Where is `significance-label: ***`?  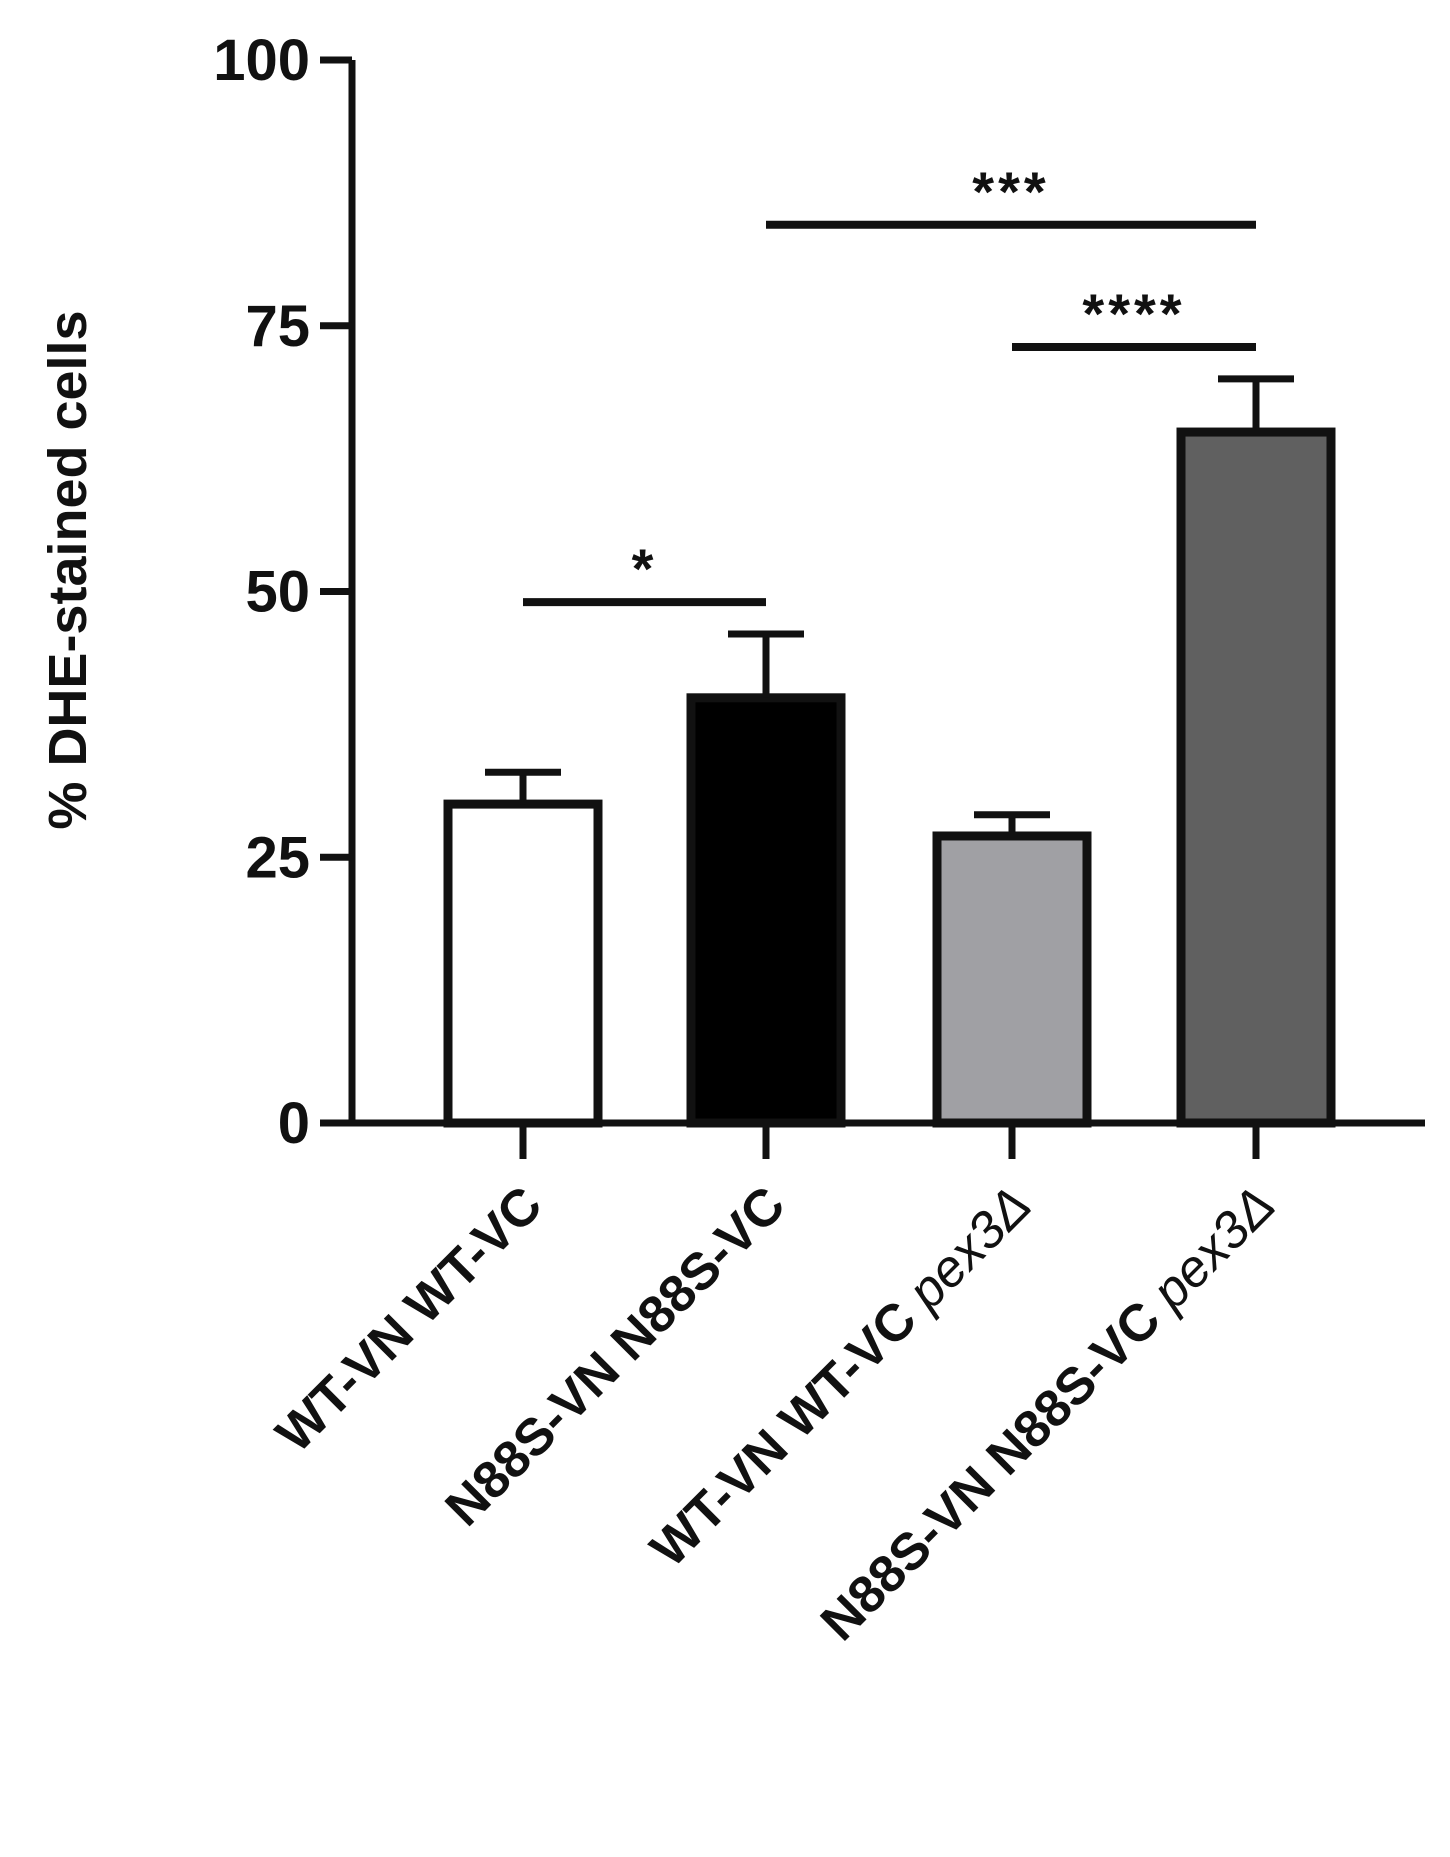 significance-label: *** is located at coordinates (1010, 191).